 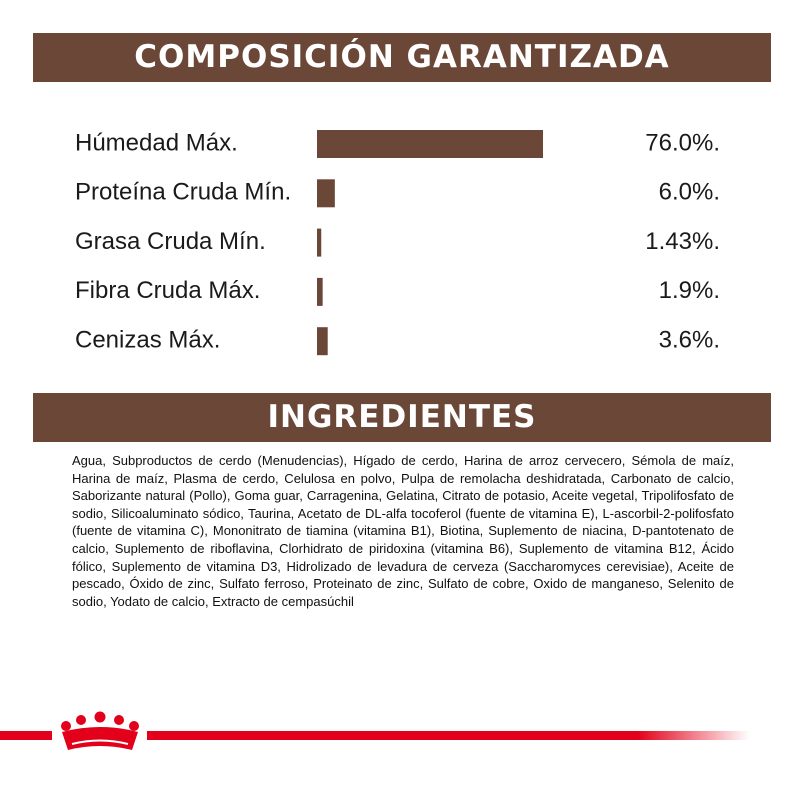 I want to click on category-label: Cenizas Máx., so click(x=147, y=340).